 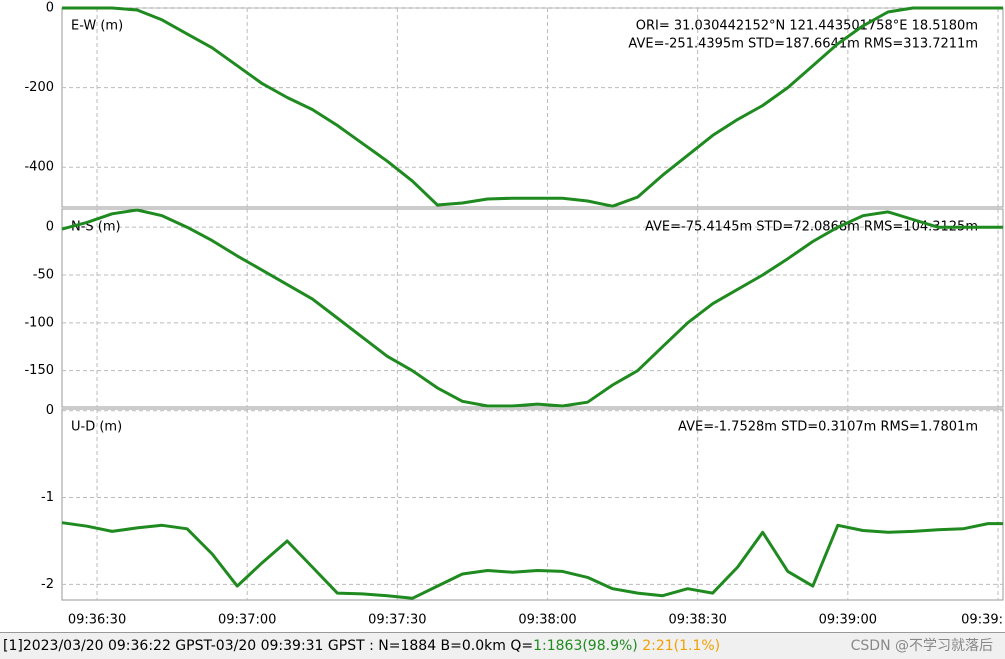 I want to click on y-tick-label: -50, so click(x=43, y=275).